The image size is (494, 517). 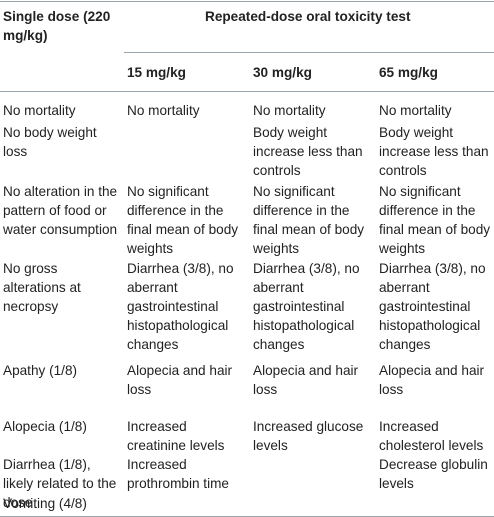 I want to click on header-bottom-rule, so click(x=247, y=91).